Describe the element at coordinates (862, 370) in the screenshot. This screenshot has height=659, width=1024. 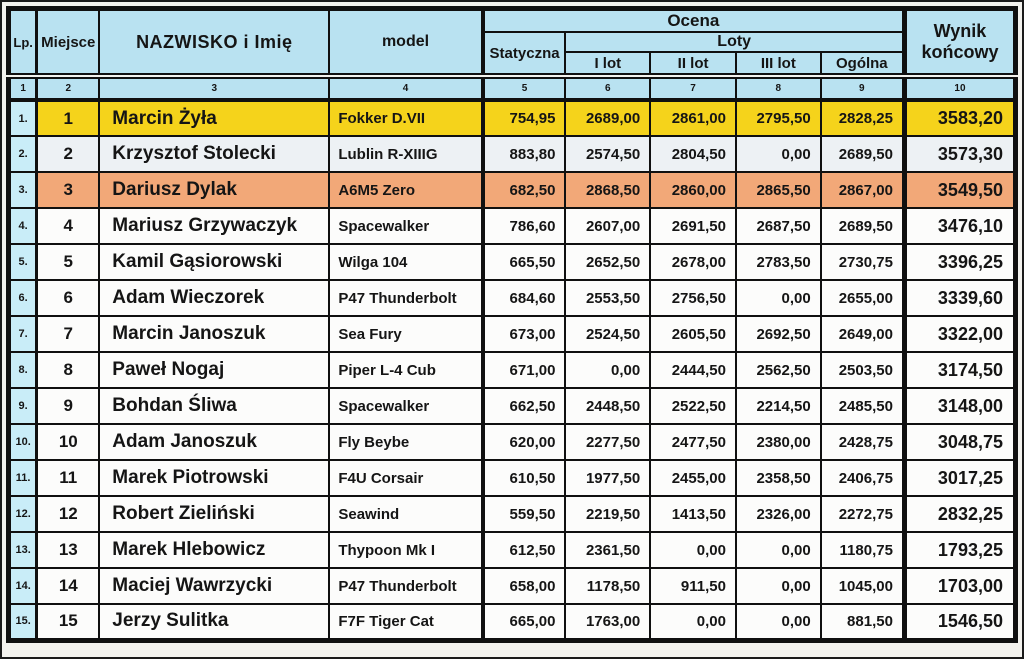
I see `flights-overall-score-cell: 2503,50` at that location.